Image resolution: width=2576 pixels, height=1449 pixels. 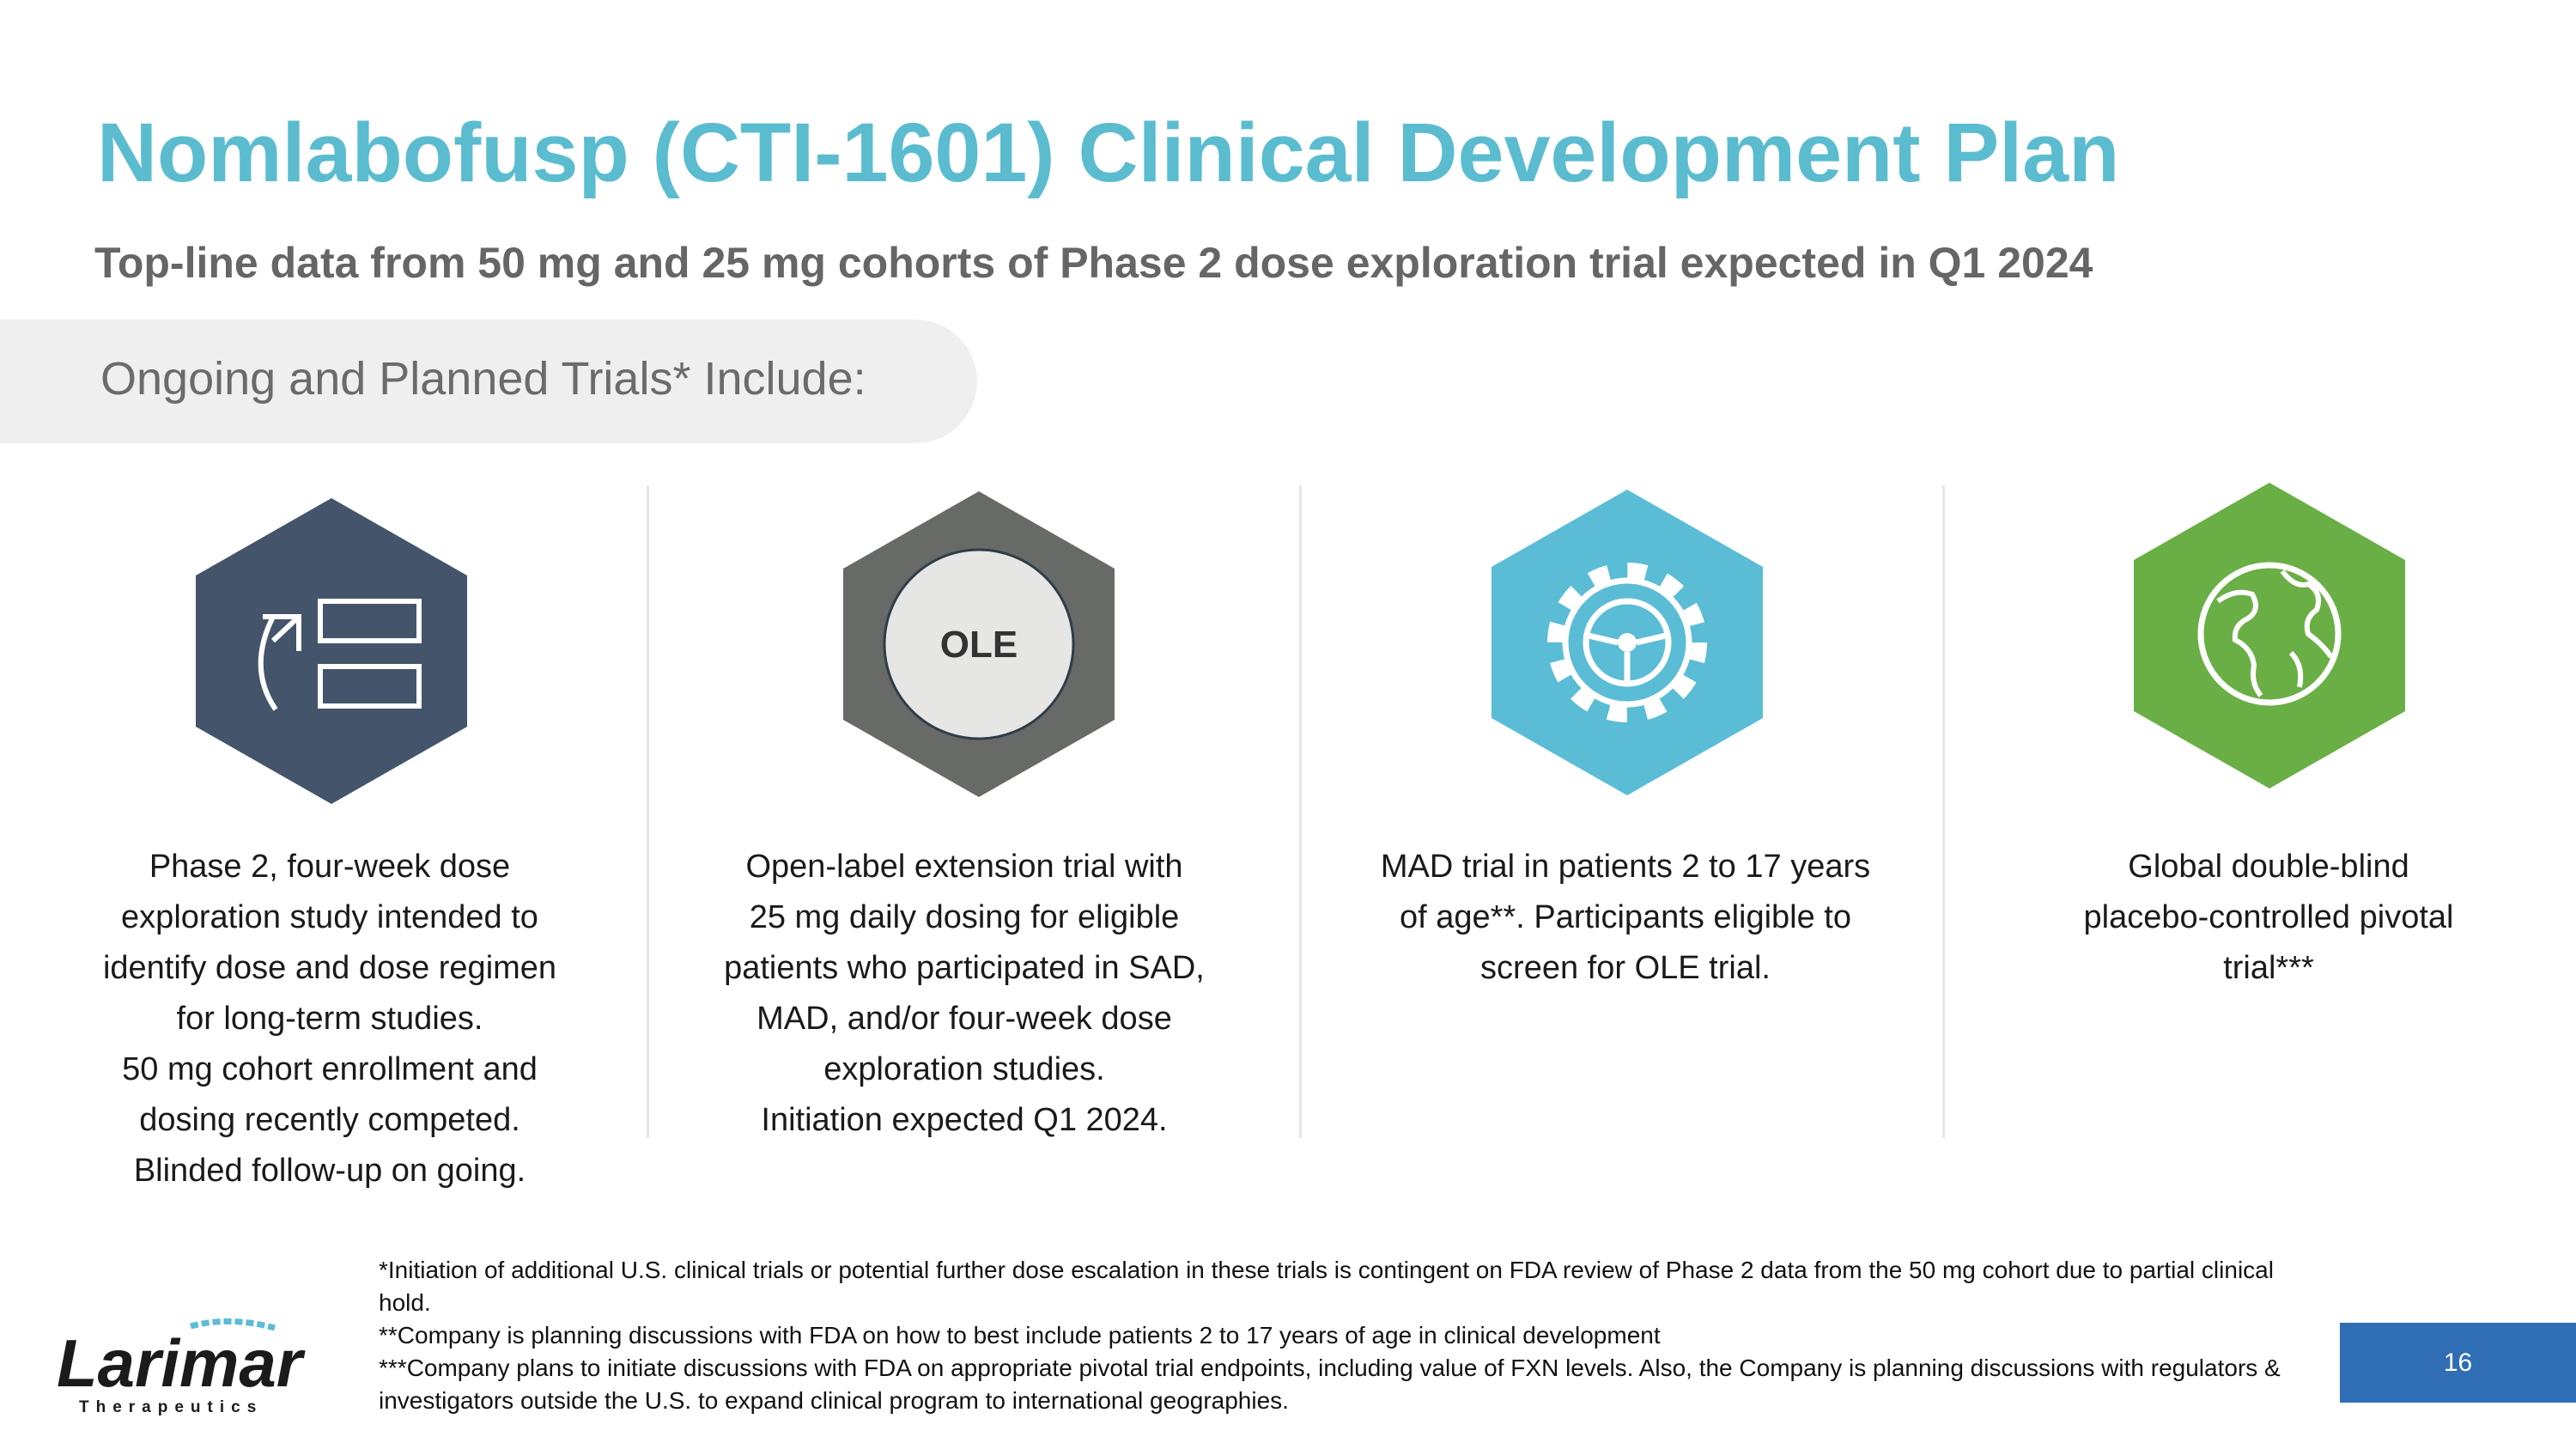 What do you see at coordinates (2458, 1363) in the screenshot?
I see `page-number: 16` at bounding box center [2458, 1363].